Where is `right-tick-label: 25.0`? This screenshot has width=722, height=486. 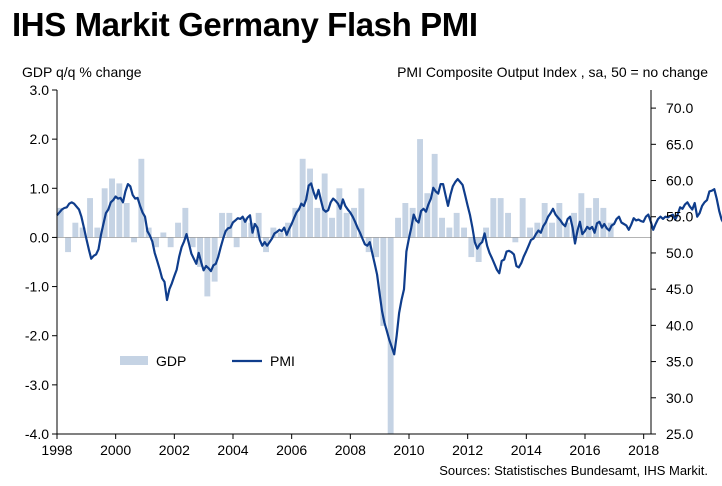 right-tick-label: 25.0 is located at coordinates (679, 434).